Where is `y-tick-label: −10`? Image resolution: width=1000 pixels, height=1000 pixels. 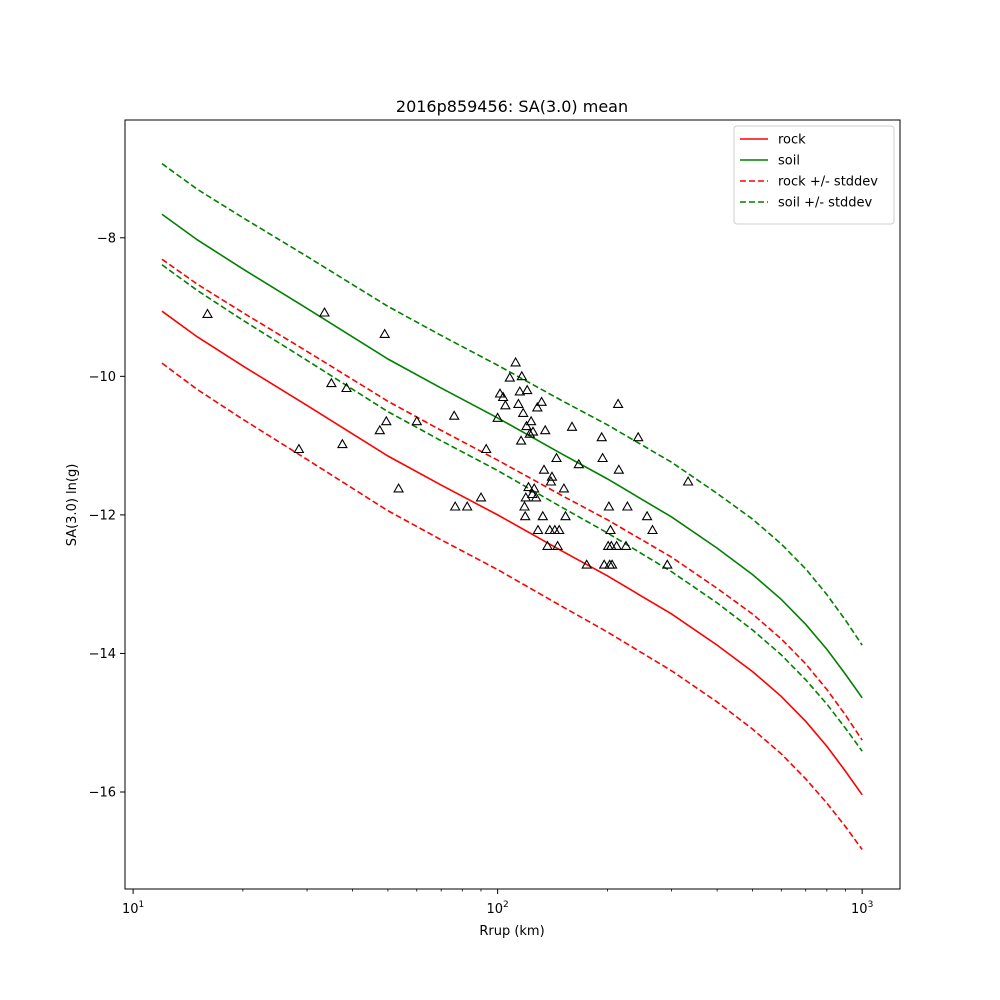
y-tick-label: −10 is located at coordinates (102, 377).